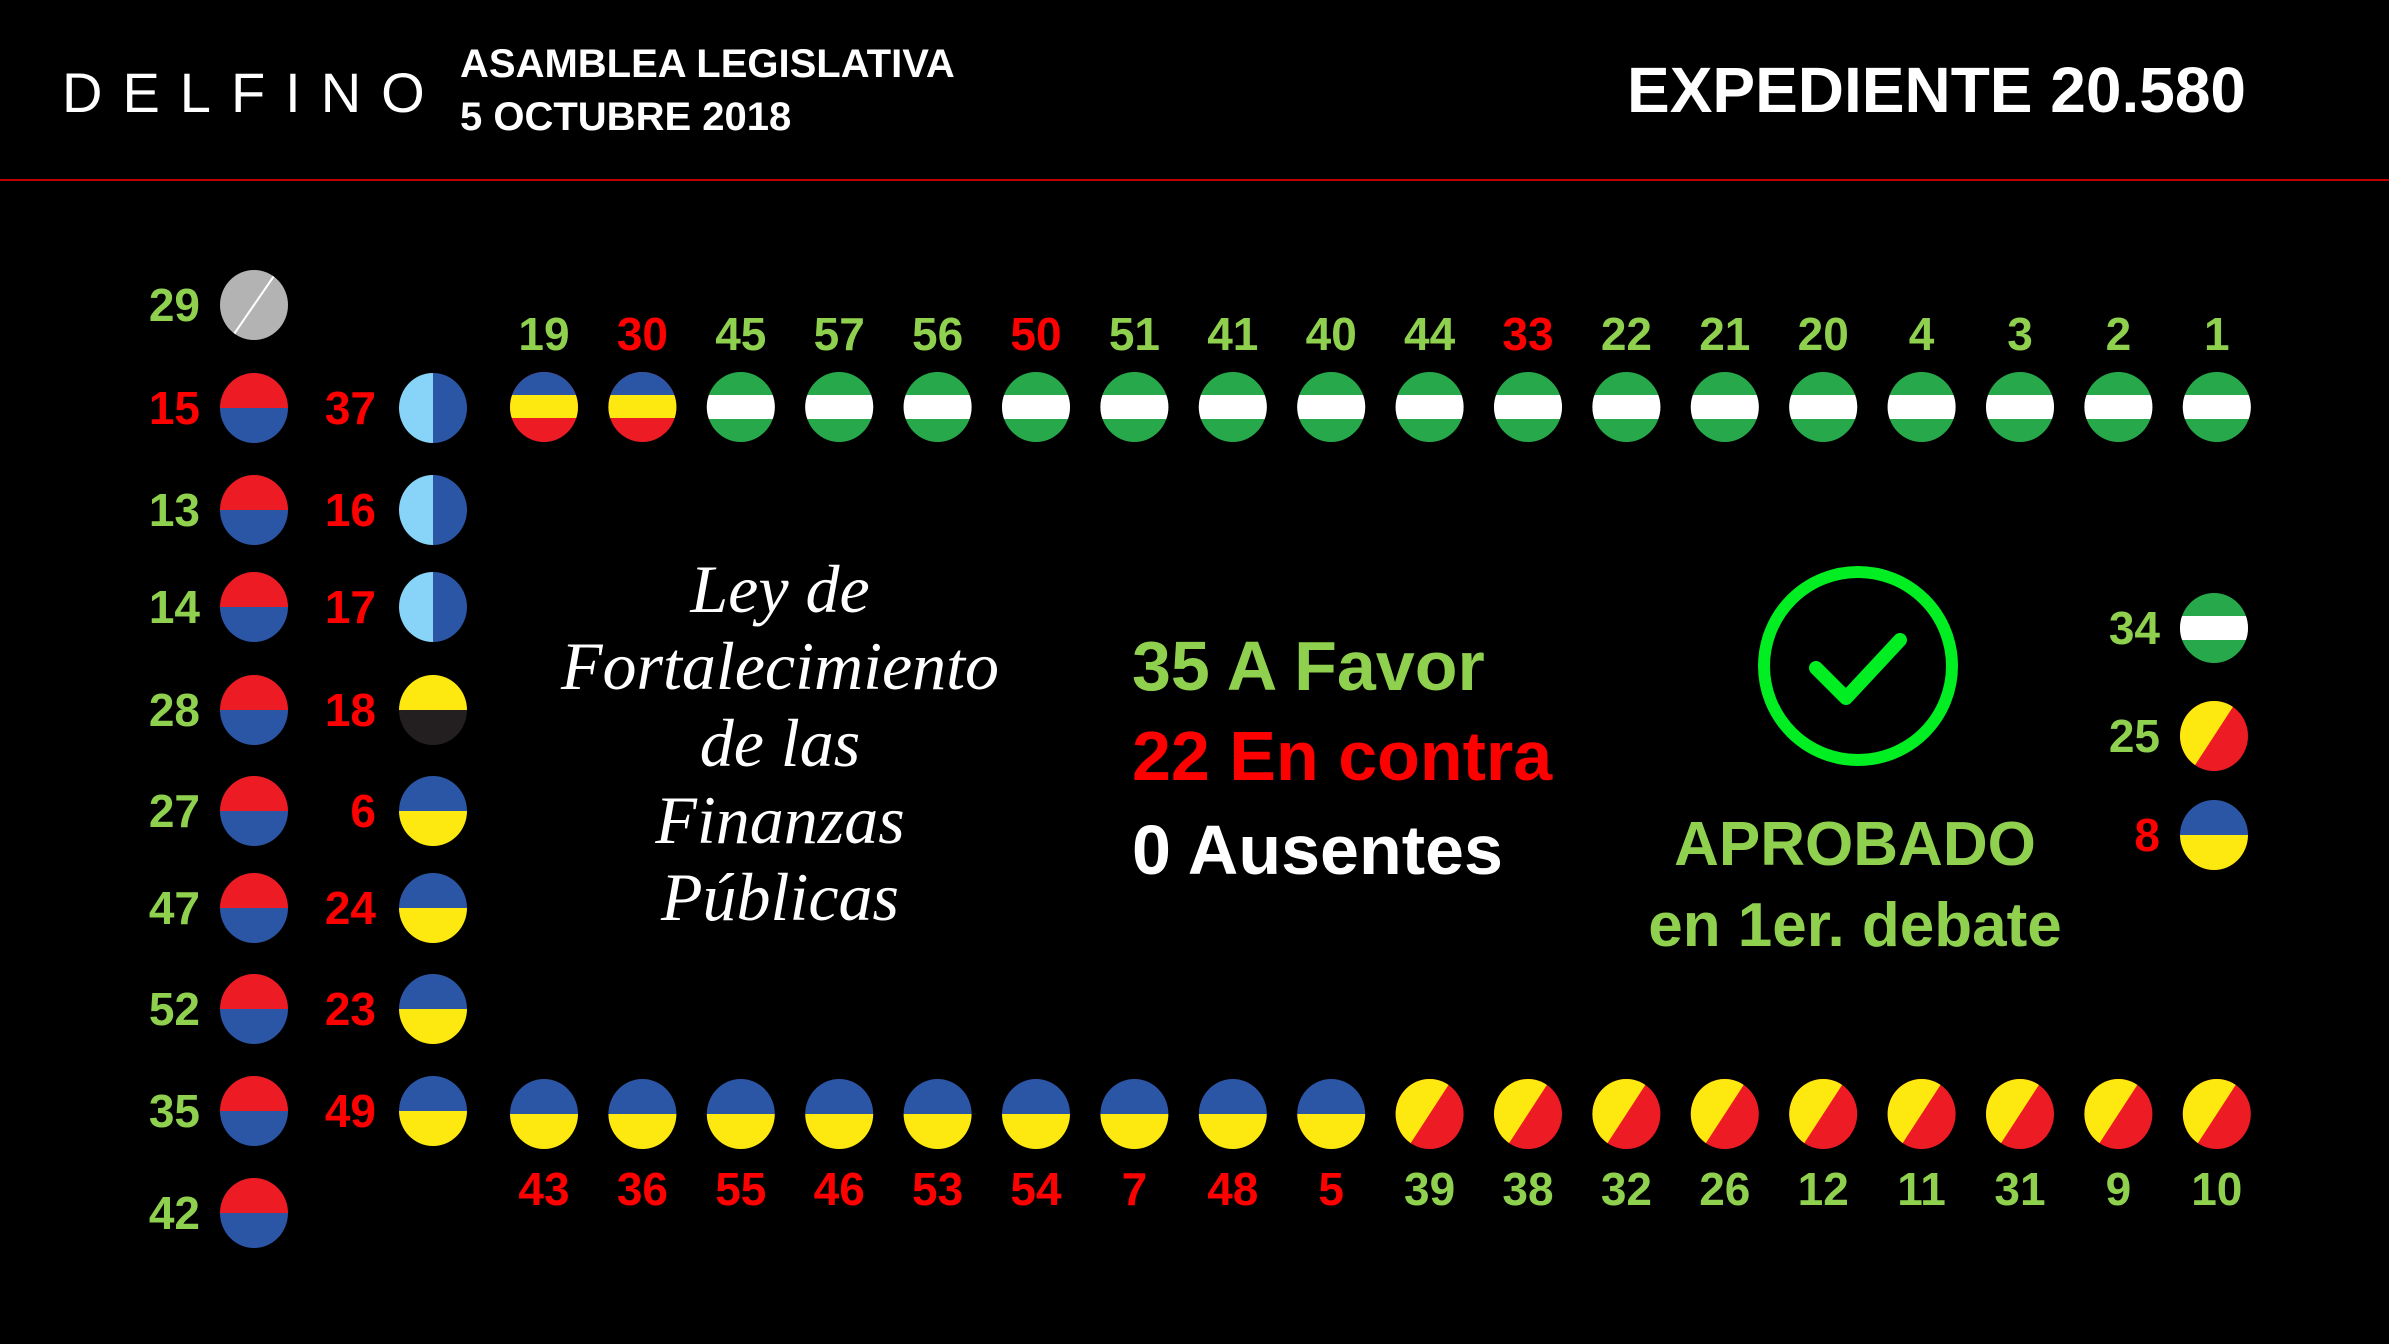  Describe the element at coordinates (218, 305) in the screenshot. I see `seat-29: 29` at that location.